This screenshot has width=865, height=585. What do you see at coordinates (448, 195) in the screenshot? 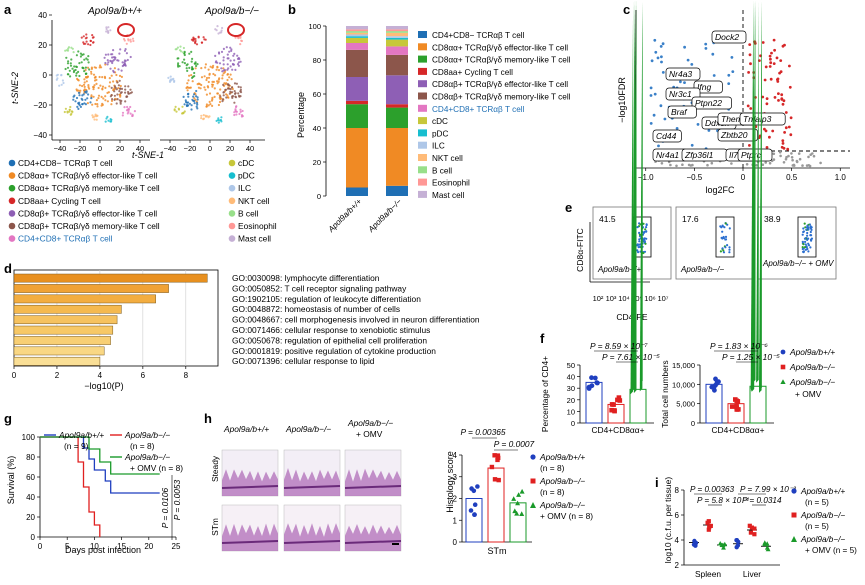
I see `stacked-legend-label: Mast cell` at bounding box center [448, 195].